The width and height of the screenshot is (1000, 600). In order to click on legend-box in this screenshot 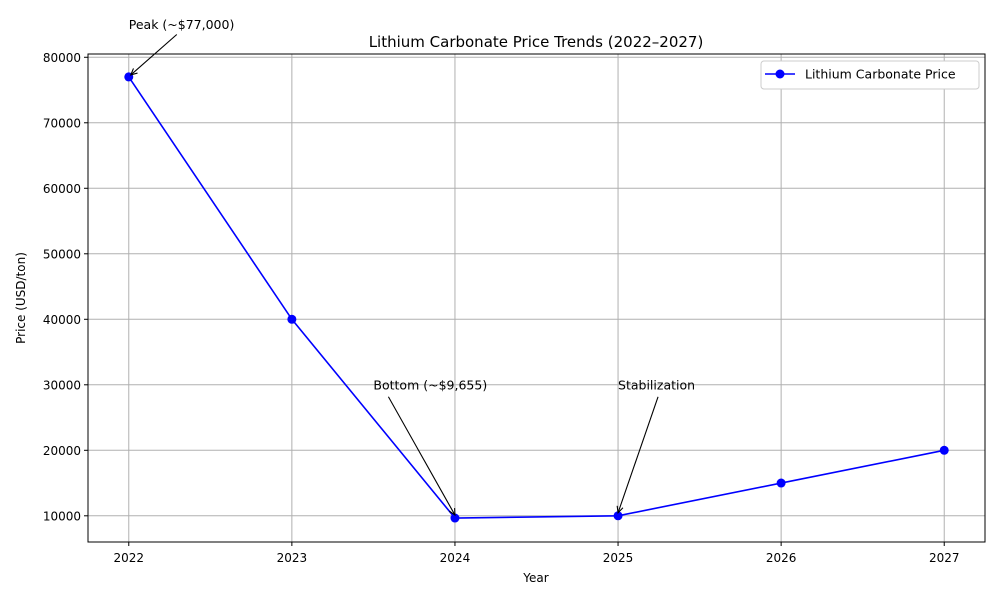, I will do `click(870, 75)`.